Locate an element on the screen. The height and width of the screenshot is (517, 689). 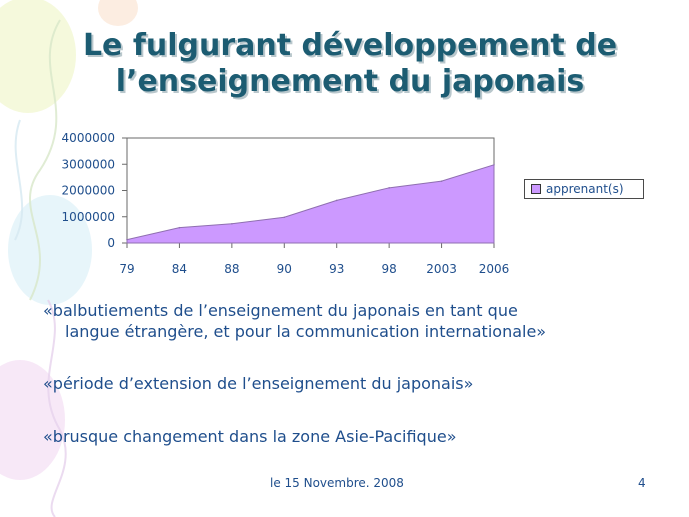
x-tick-label: 93 is located at coordinates (336, 269).